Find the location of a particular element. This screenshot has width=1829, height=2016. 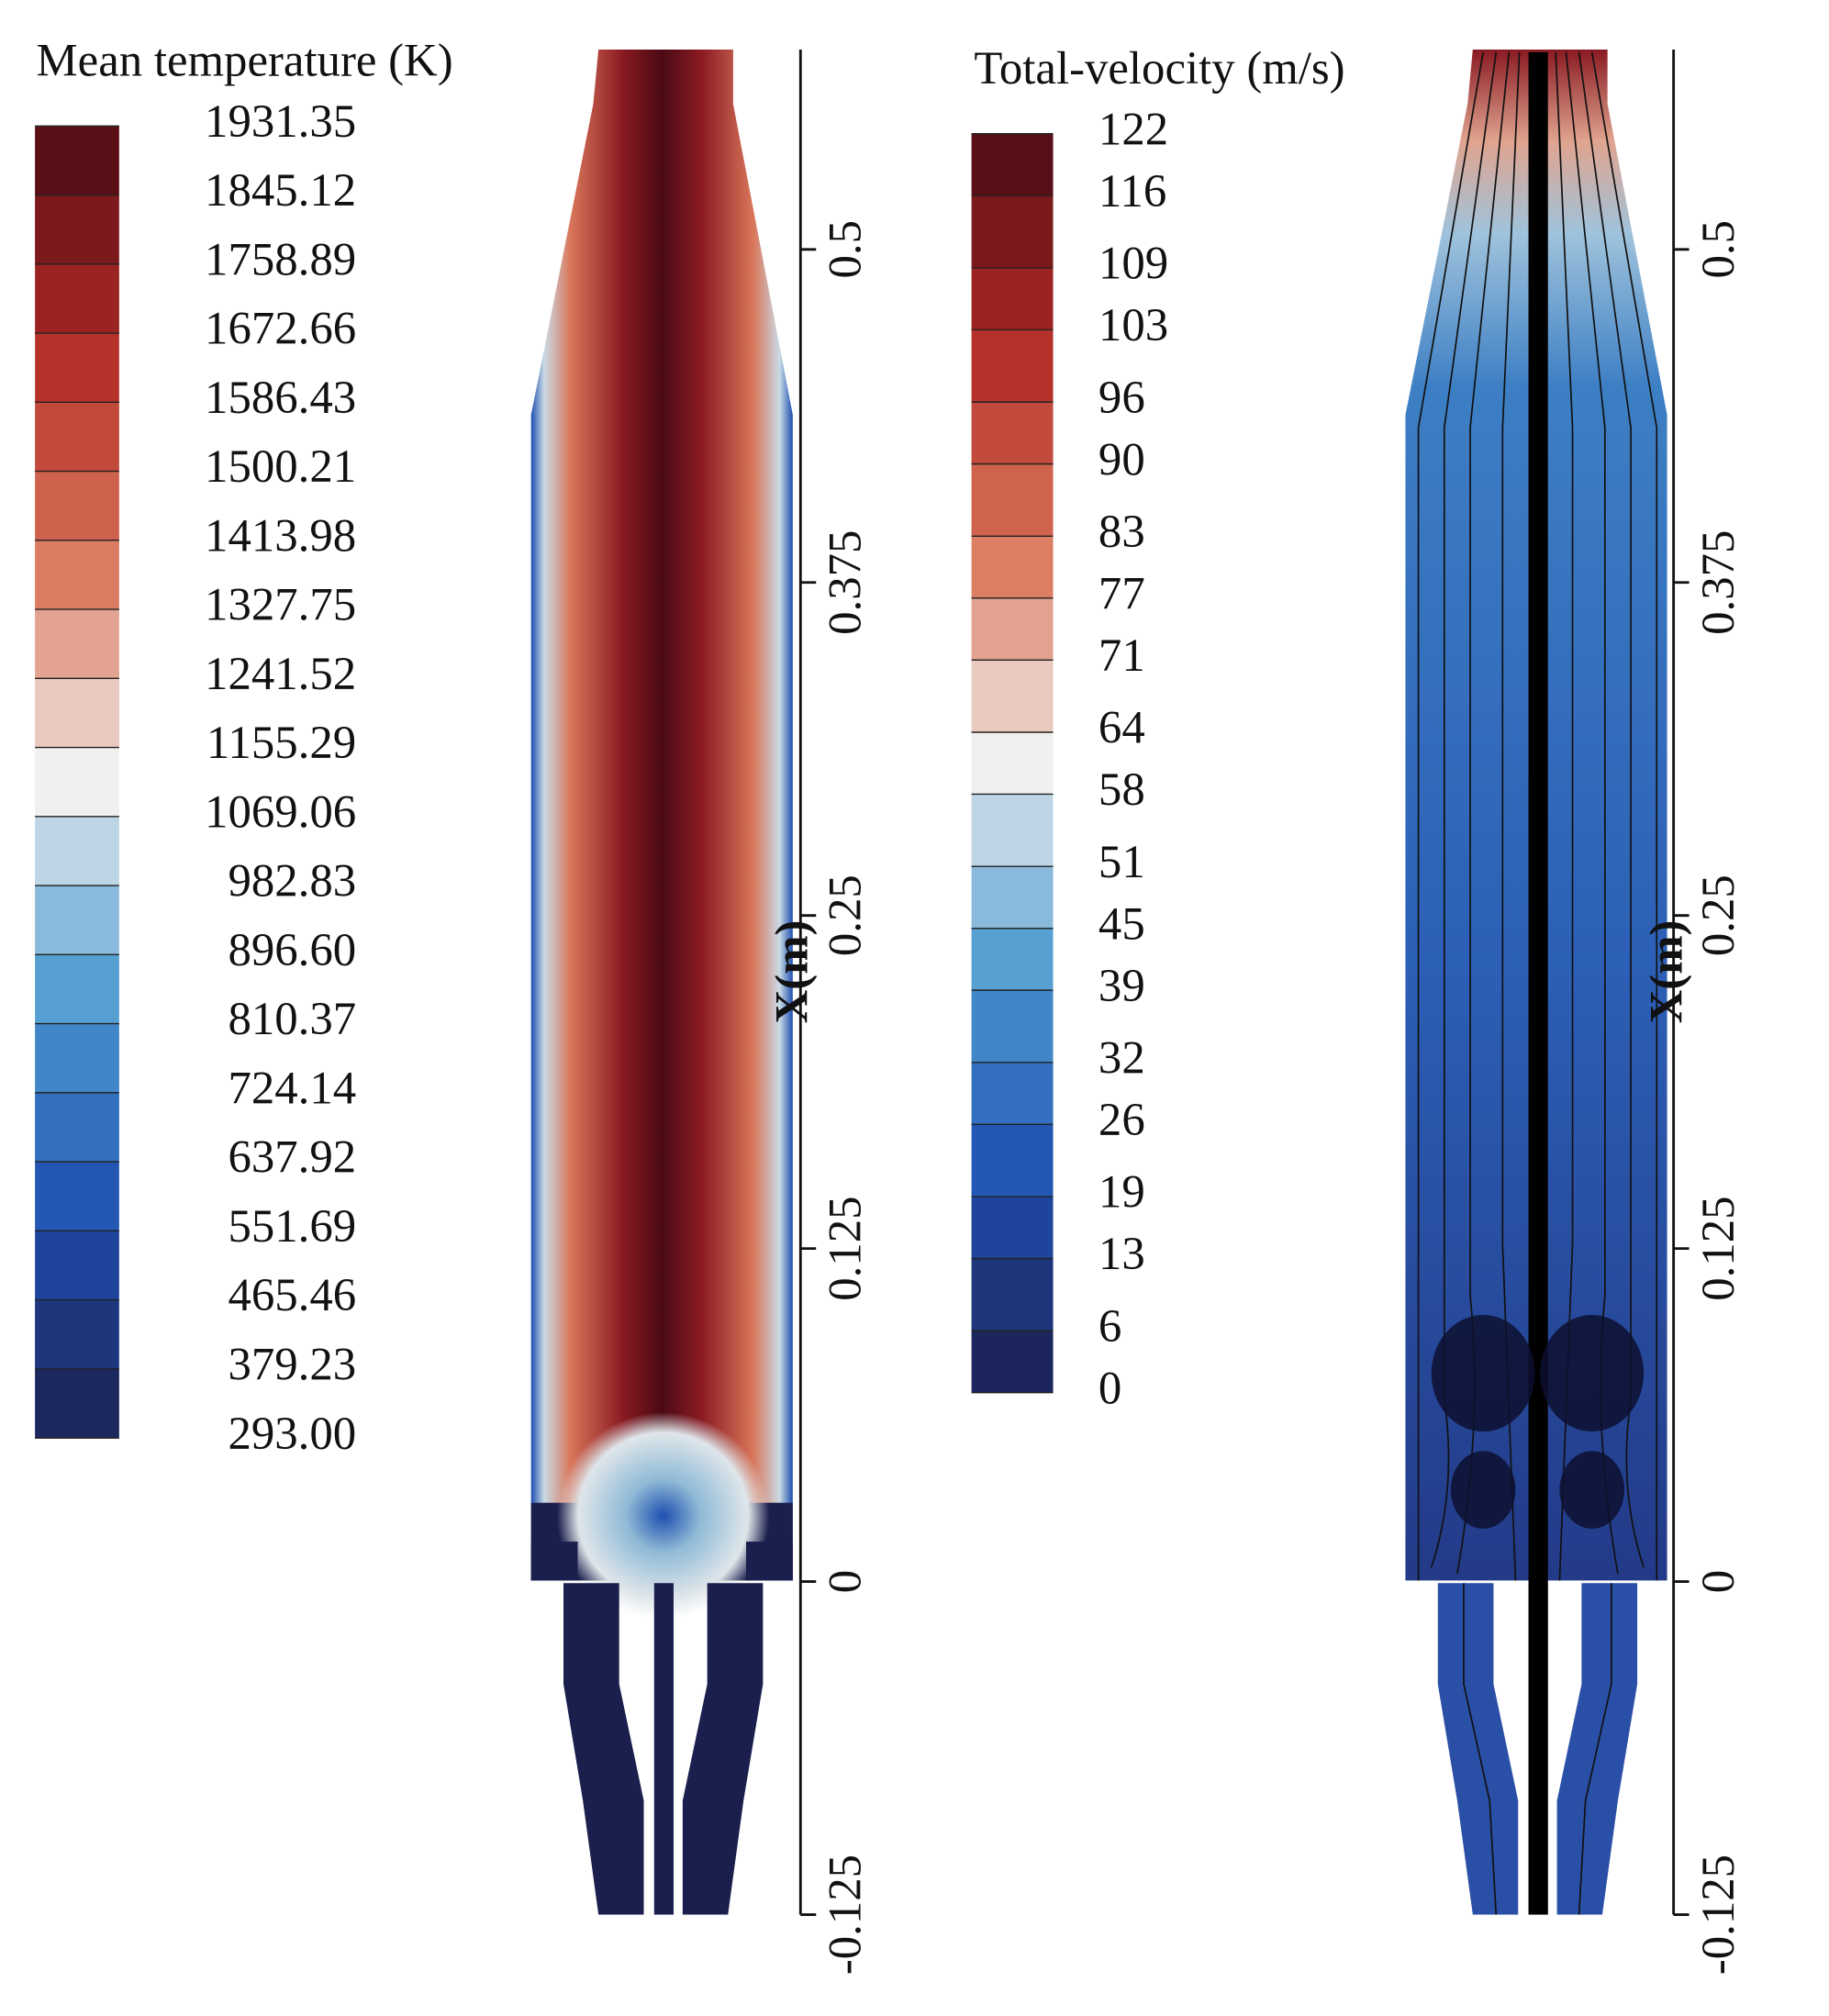

colorbar-label: 39 is located at coordinates (1122, 985).